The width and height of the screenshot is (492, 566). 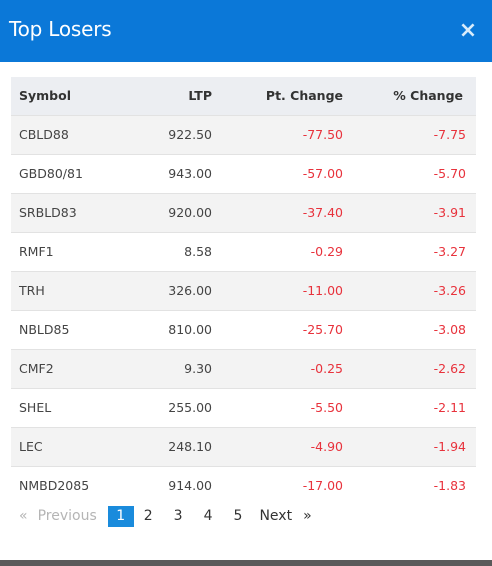 What do you see at coordinates (413, 212) in the screenshot?
I see `cell-pct-change: -3.91` at bounding box center [413, 212].